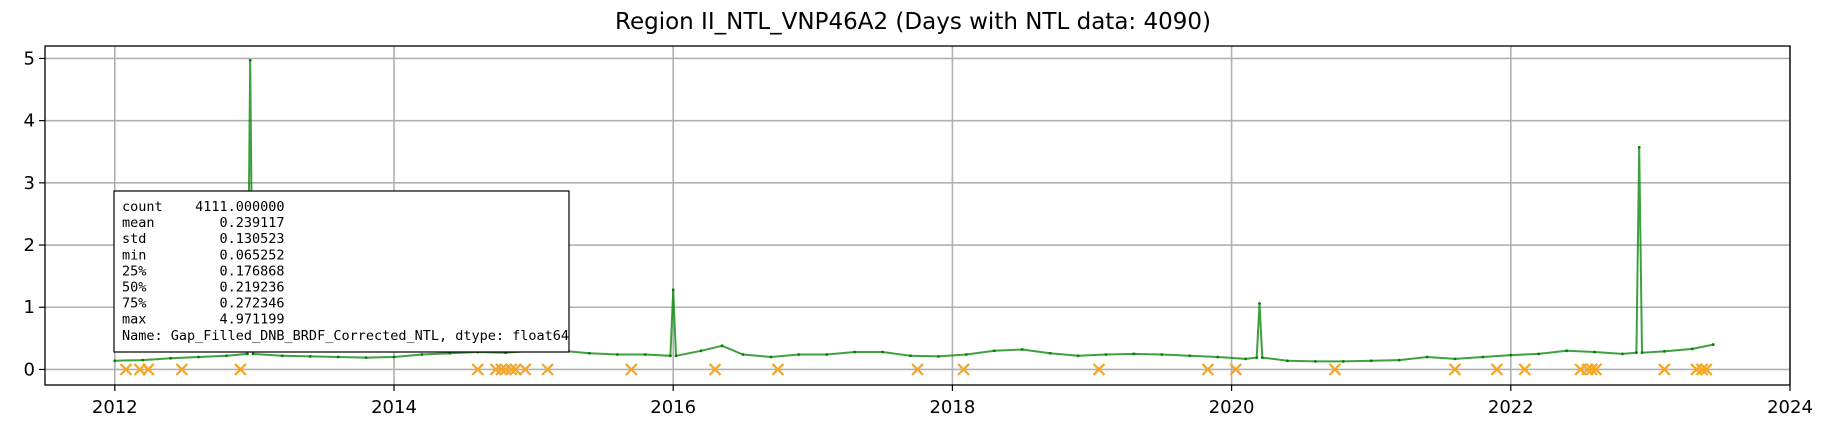  What do you see at coordinates (203, 223) in the screenshot?
I see `stats-line: mean 0.239117` at bounding box center [203, 223].